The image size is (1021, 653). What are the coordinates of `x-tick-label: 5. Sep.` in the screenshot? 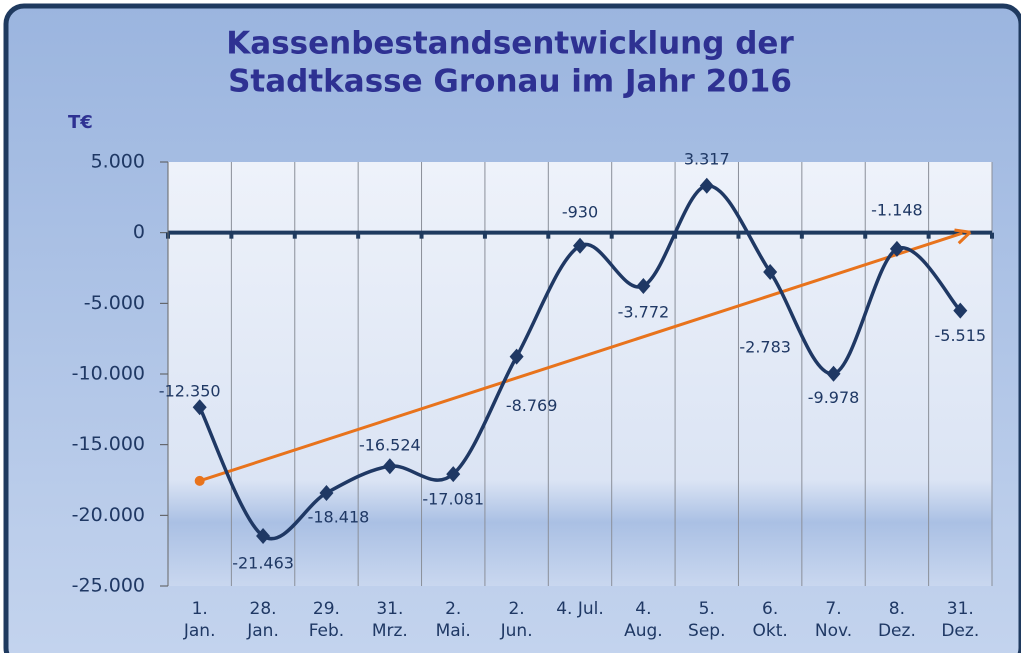 It's located at (707, 620).